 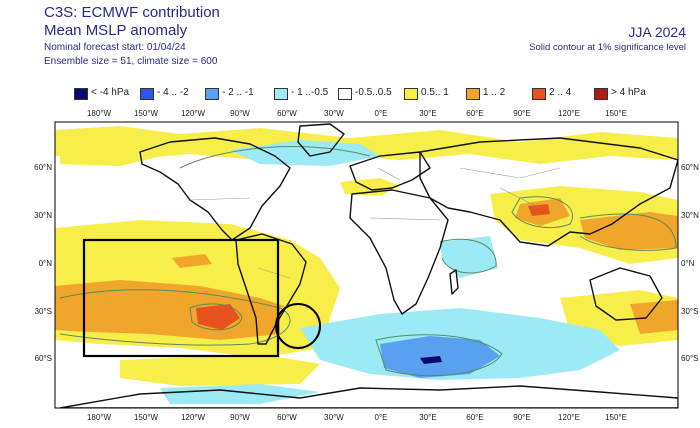 I want to click on season-label: JJA 2024, so click(x=657, y=32).